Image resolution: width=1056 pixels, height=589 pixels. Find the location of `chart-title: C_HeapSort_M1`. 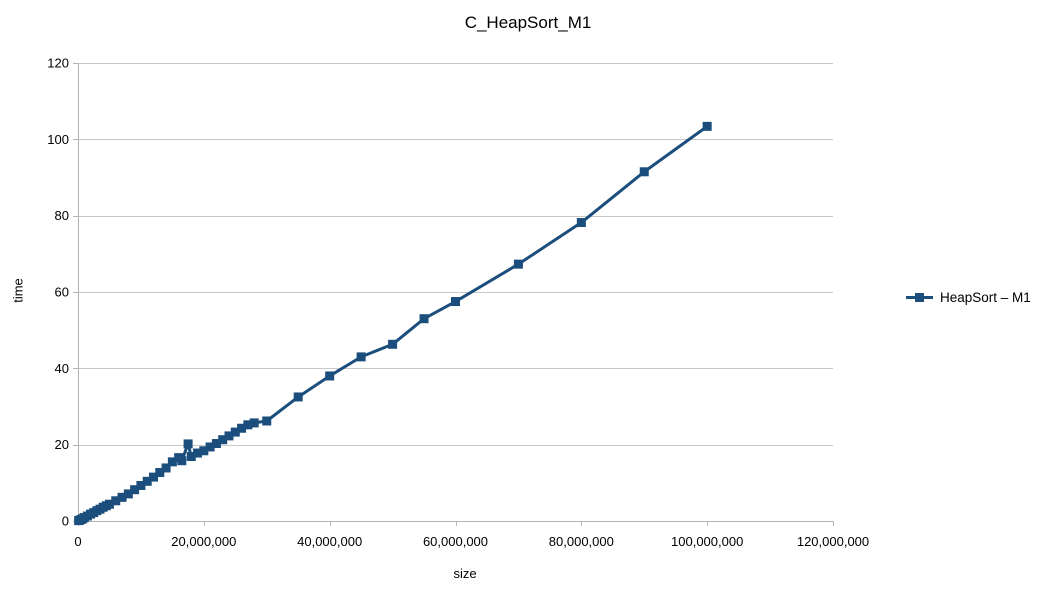

chart-title: C_HeapSort_M1 is located at coordinates (528, 22).